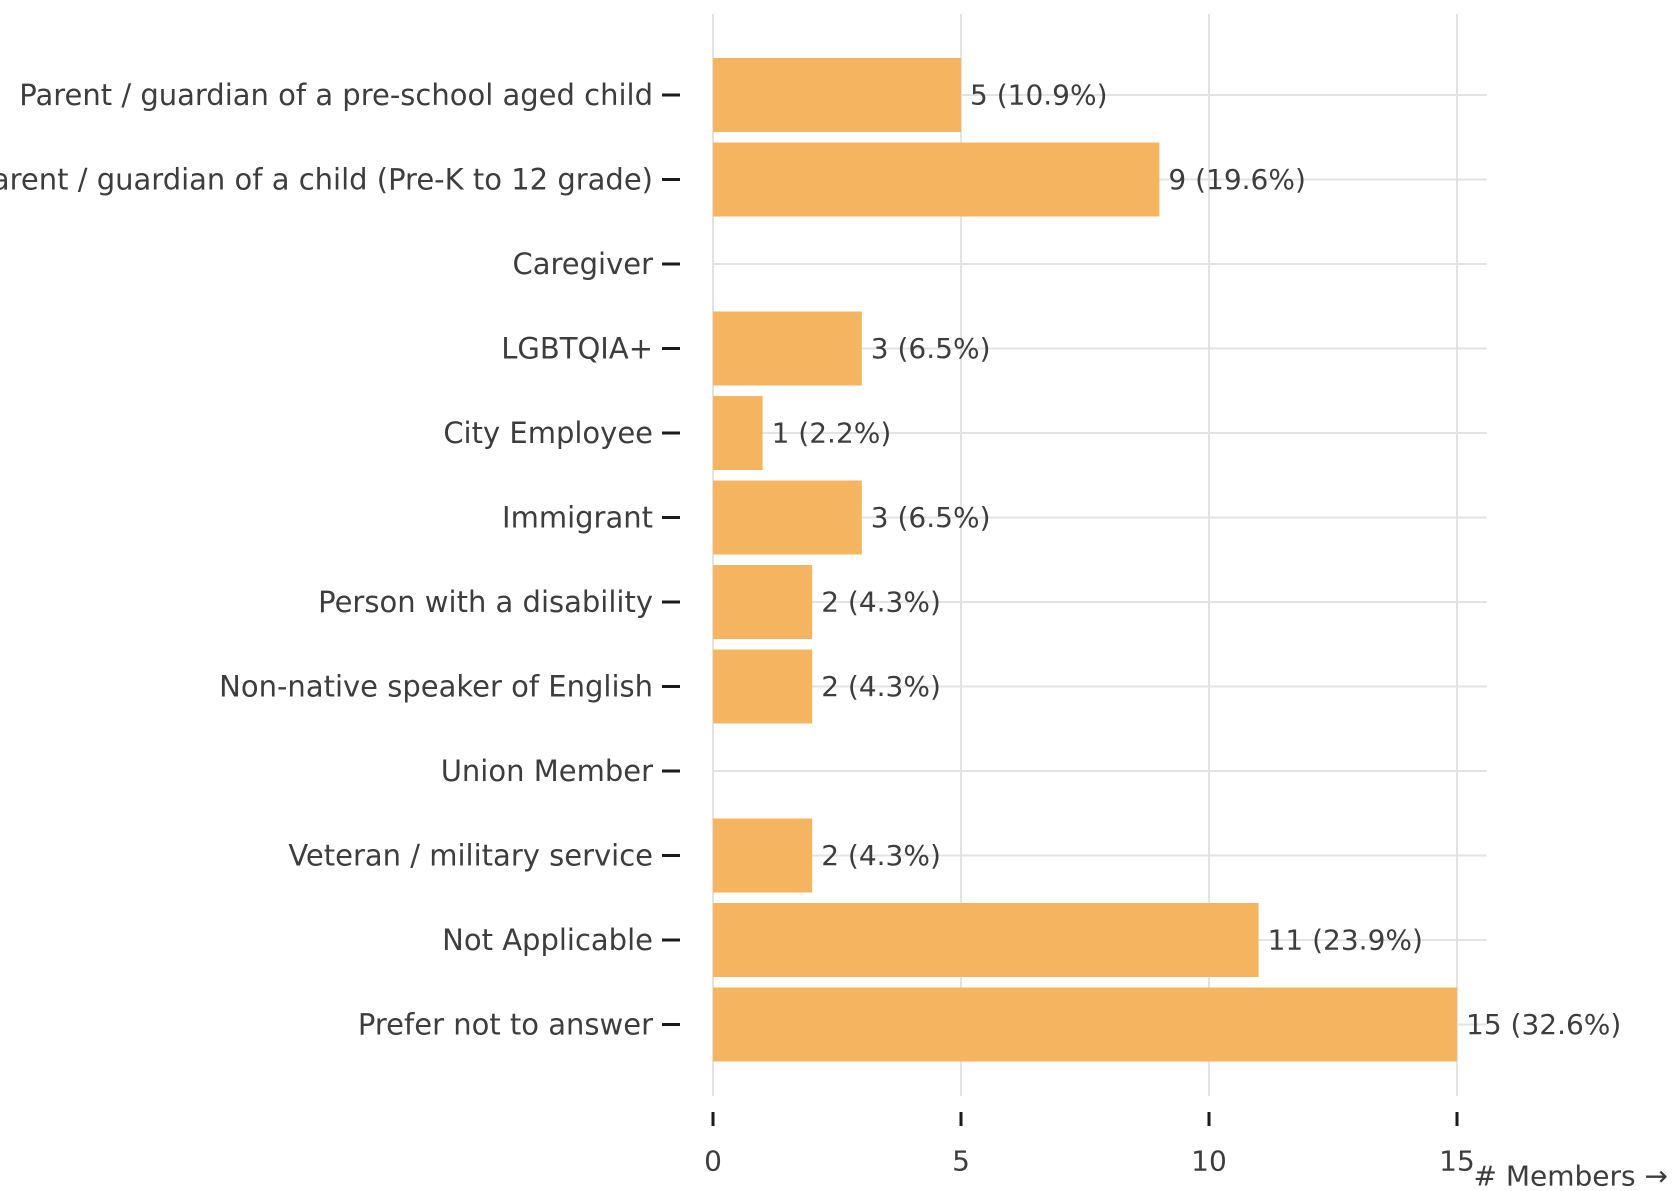 This screenshot has width=1676, height=1191. What do you see at coordinates (577, 349) in the screenshot?
I see `category-label: LGBTQIA+` at bounding box center [577, 349].